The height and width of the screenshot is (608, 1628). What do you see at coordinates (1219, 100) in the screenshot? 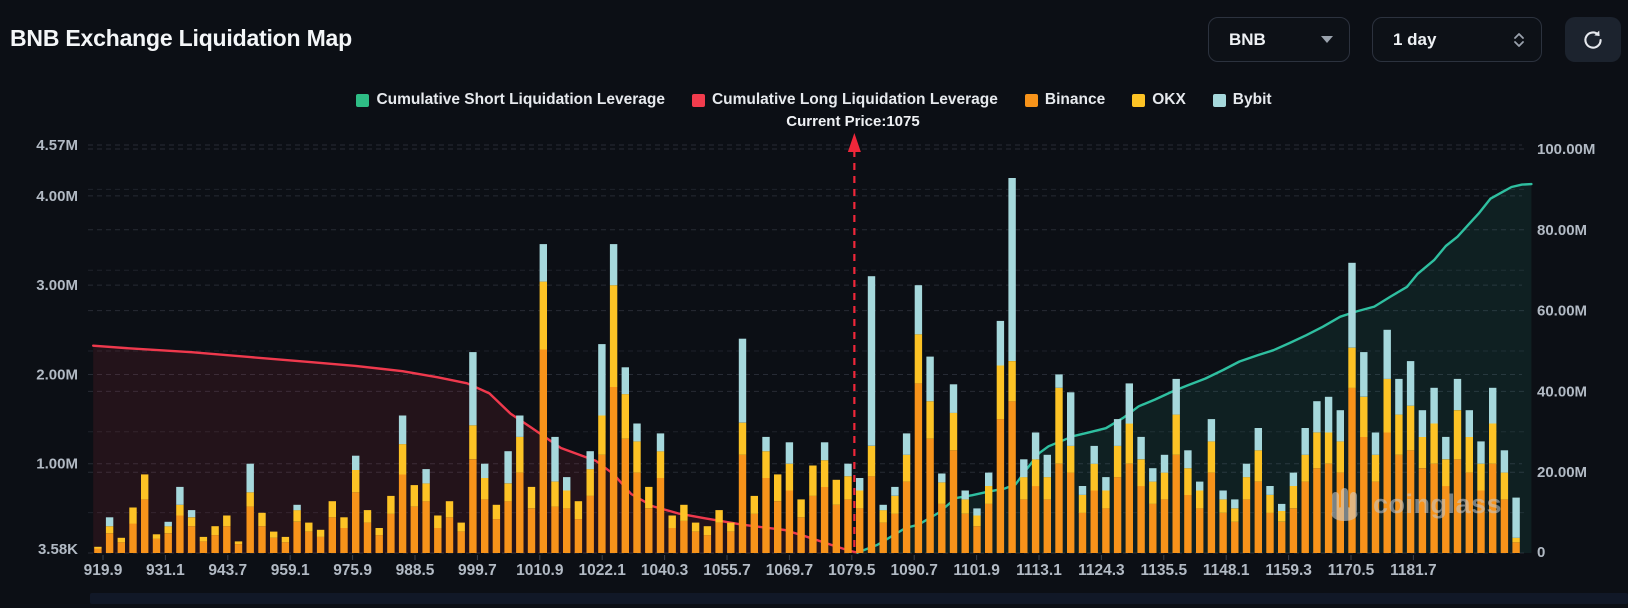
I see `legend-swatch-bybit` at bounding box center [1219, 100].